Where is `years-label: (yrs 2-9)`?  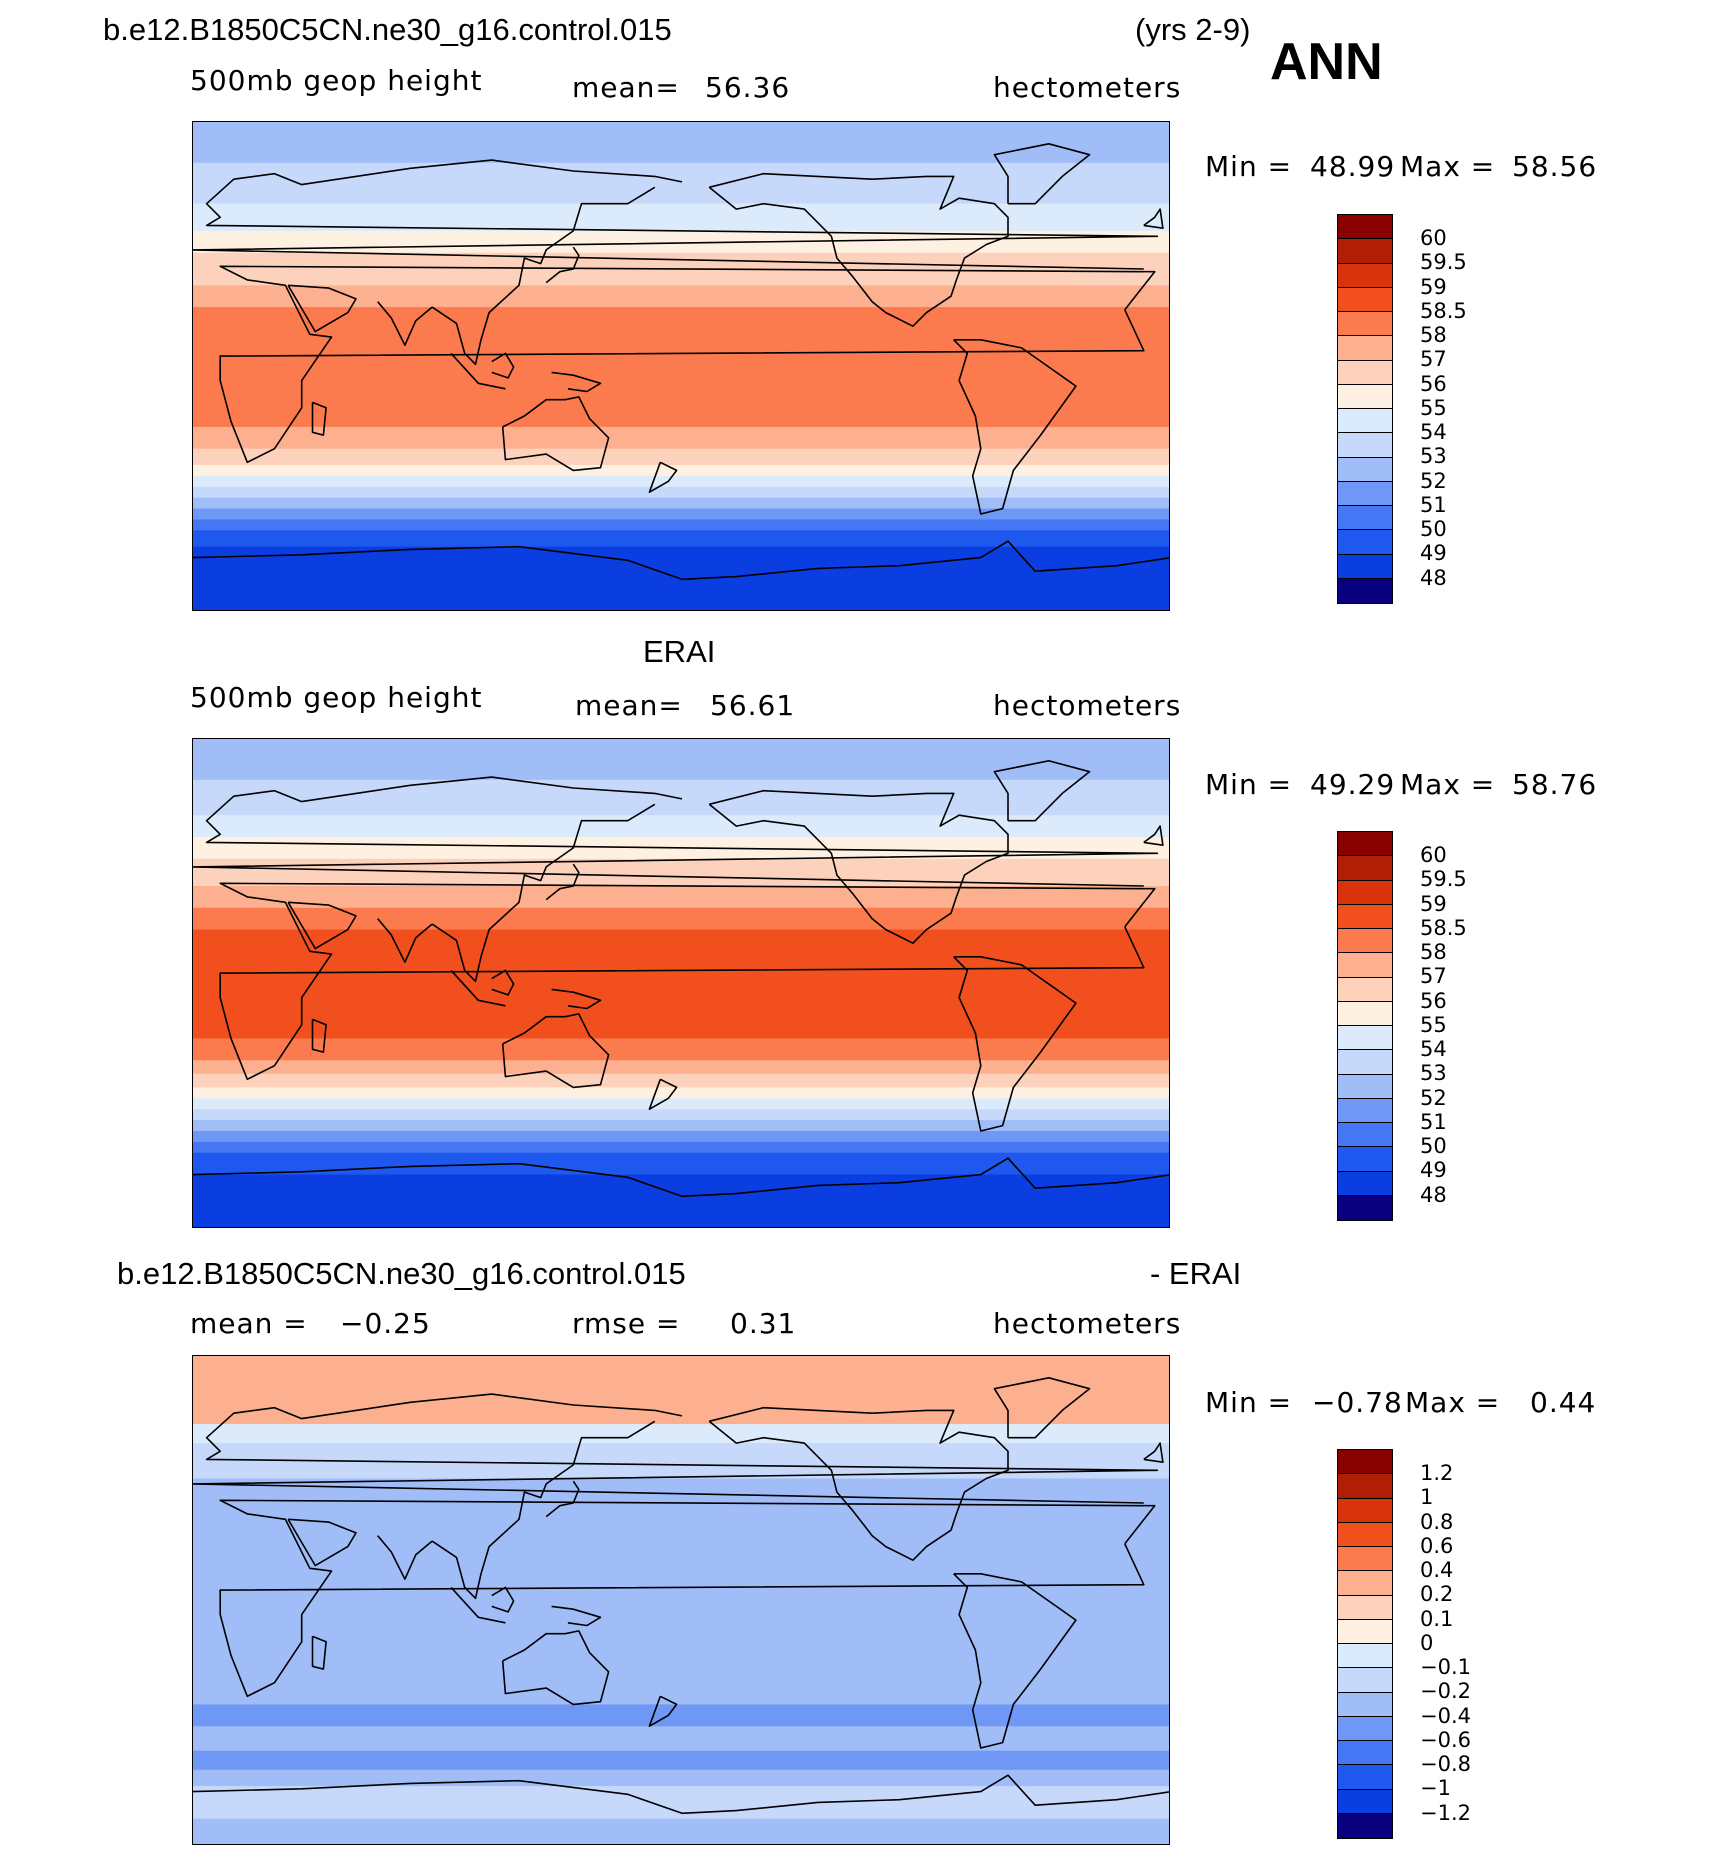
years-label: (yrs 2-9) is located at coordinates (1193, 29).